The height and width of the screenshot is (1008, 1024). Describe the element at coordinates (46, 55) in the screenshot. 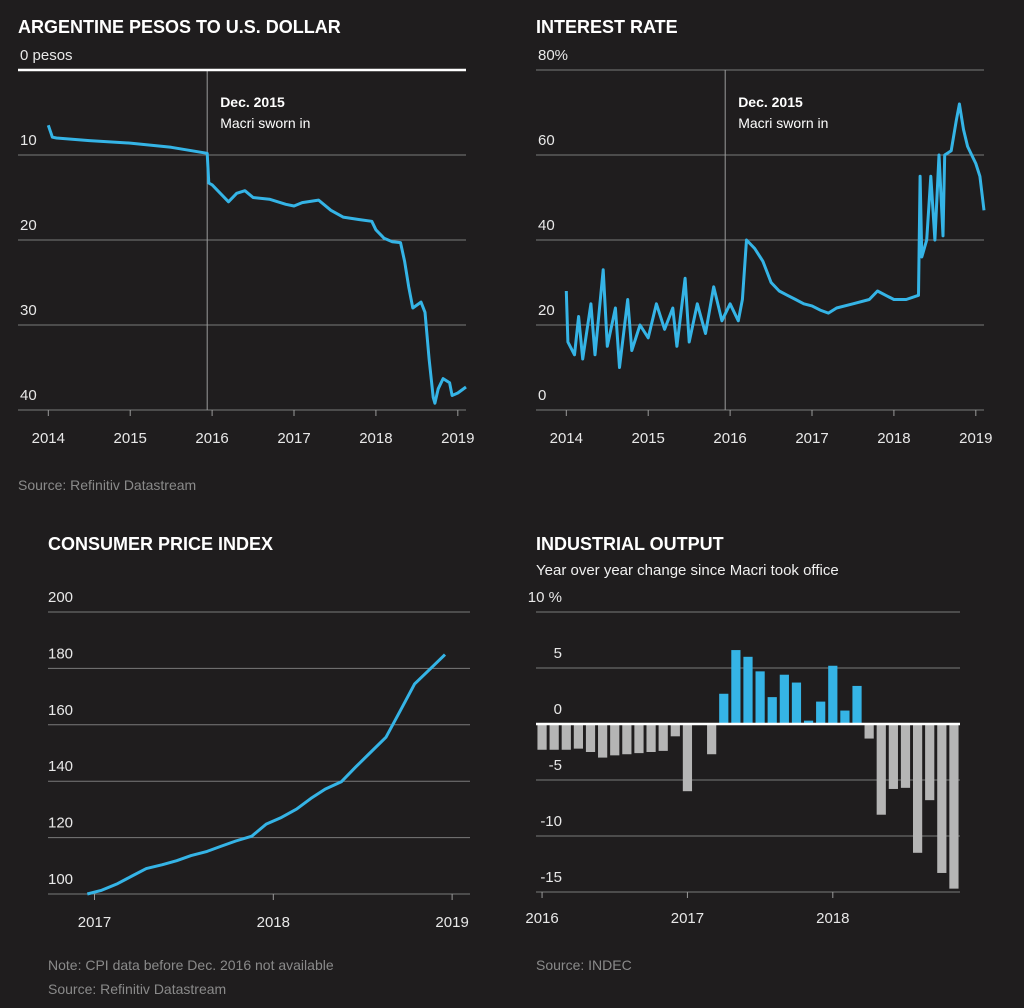

I see `y-tick-label: 0 pesos` at that location.